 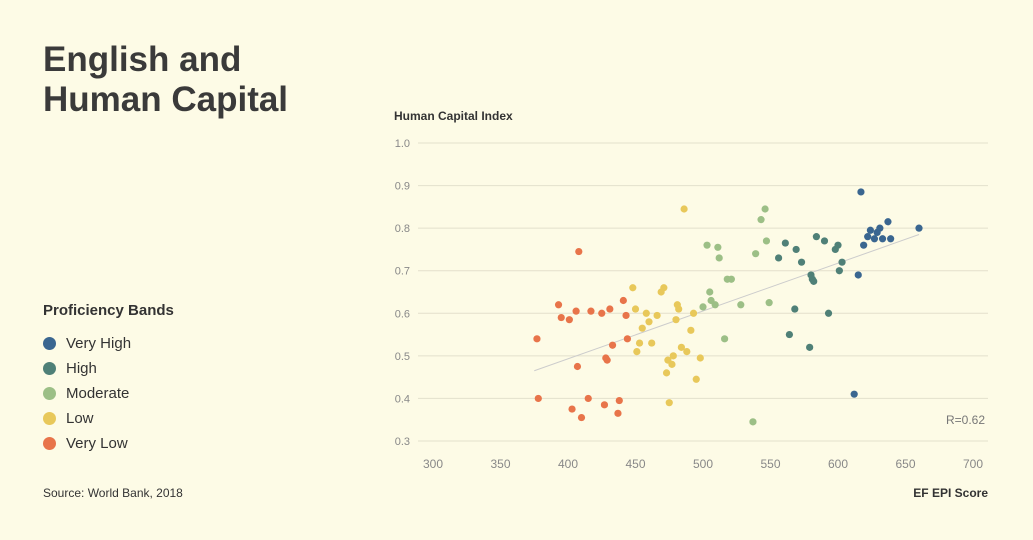 I want to click on x-tick-label: 450, so click(x=635, y=464).